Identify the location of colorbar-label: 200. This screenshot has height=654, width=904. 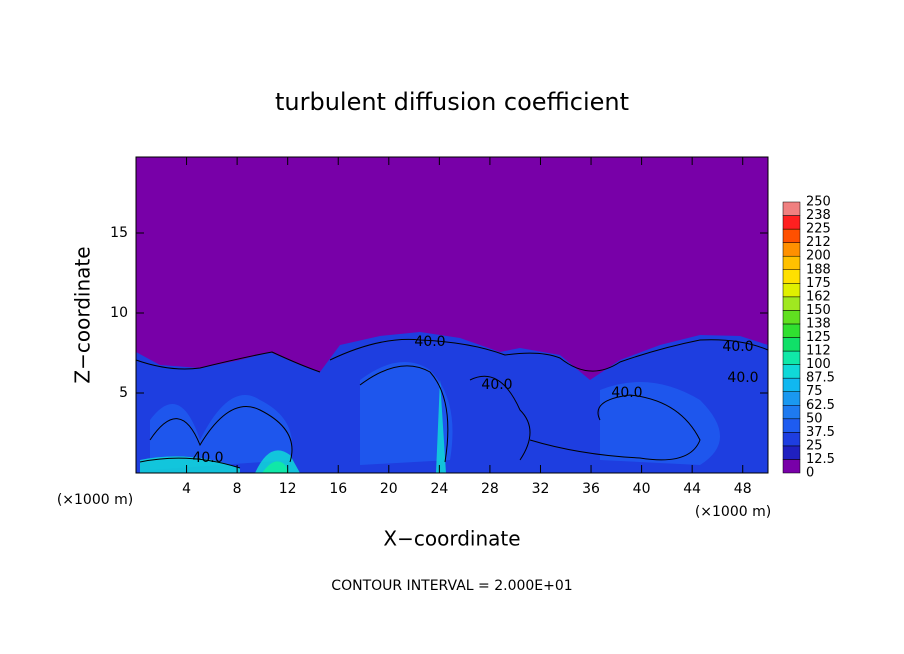
(818, 256).